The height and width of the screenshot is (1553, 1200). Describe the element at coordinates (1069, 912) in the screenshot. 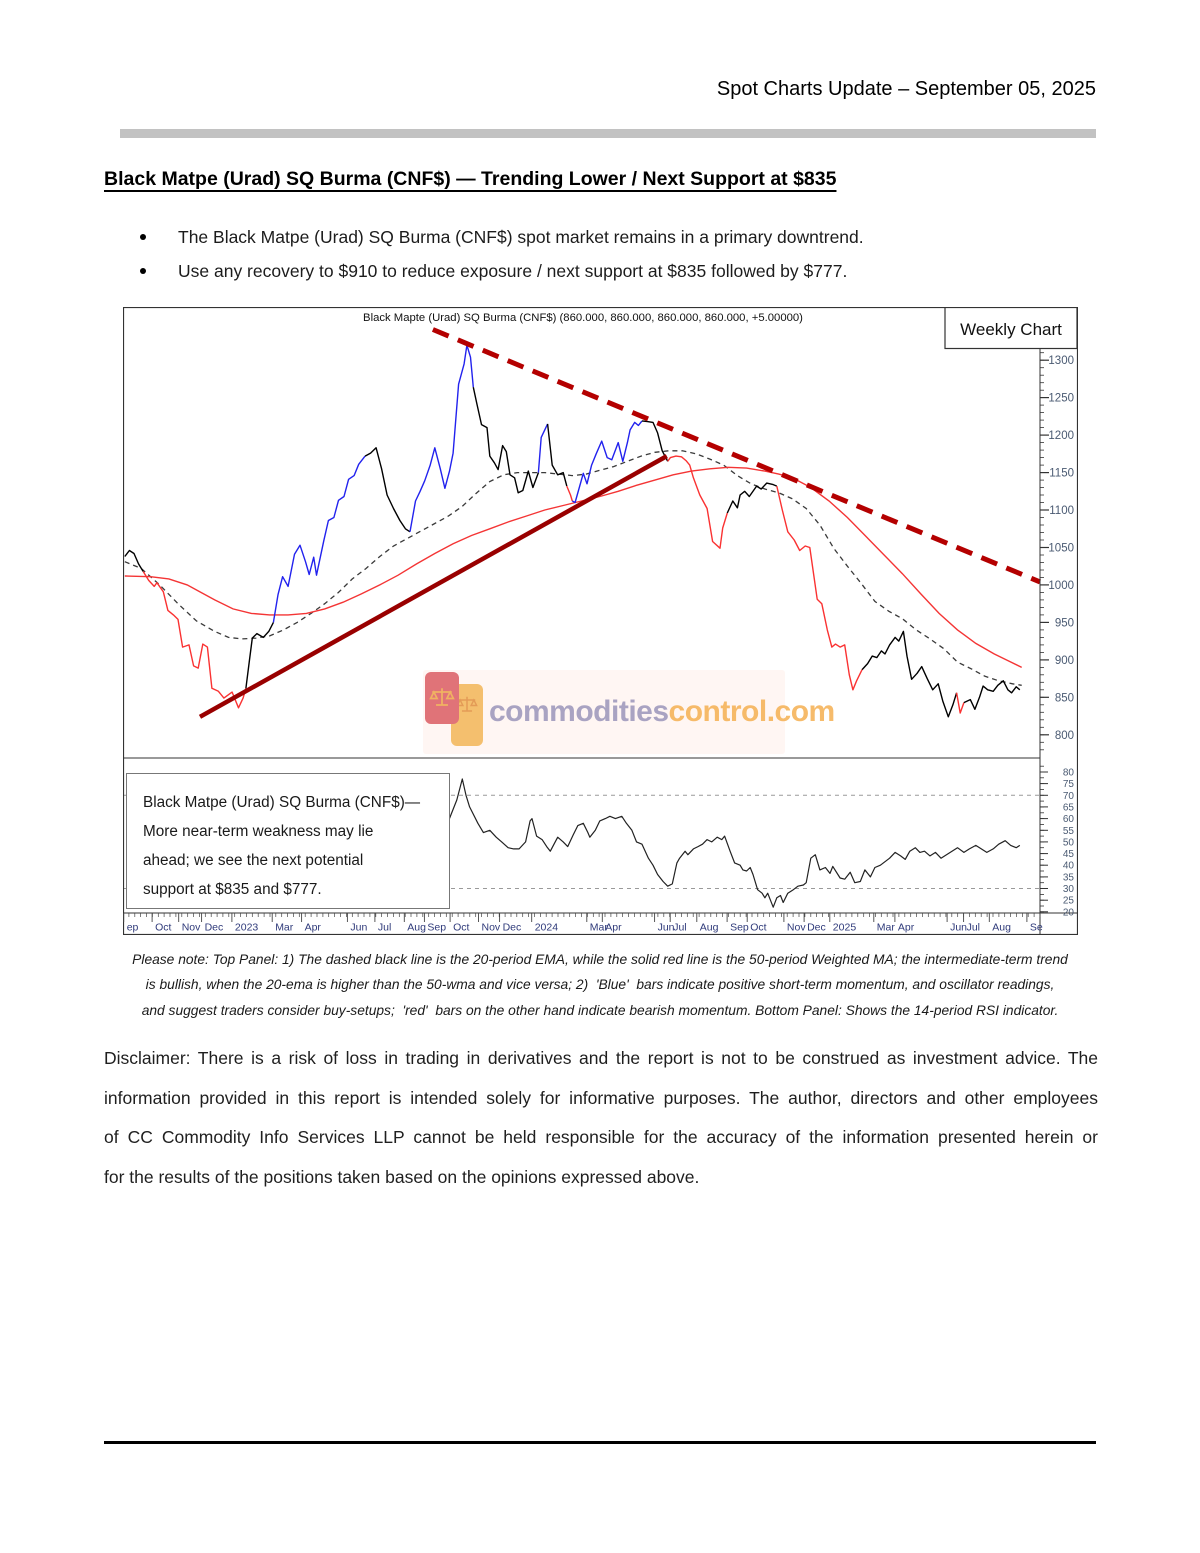

I see `rsi-axis-label: 20` at that location.